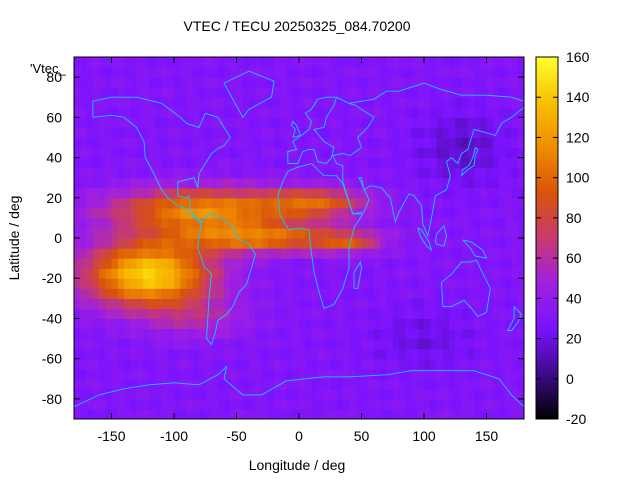  I want to click on colorbar-tick-label: 20, so click(574, 339).